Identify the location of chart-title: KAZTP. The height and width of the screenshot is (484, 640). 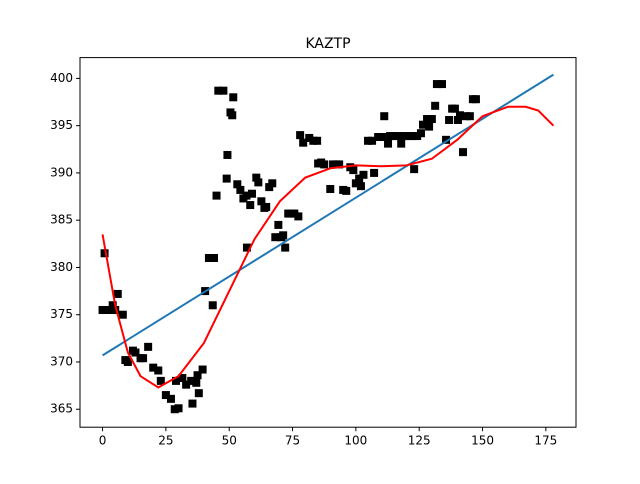
(327, 44).